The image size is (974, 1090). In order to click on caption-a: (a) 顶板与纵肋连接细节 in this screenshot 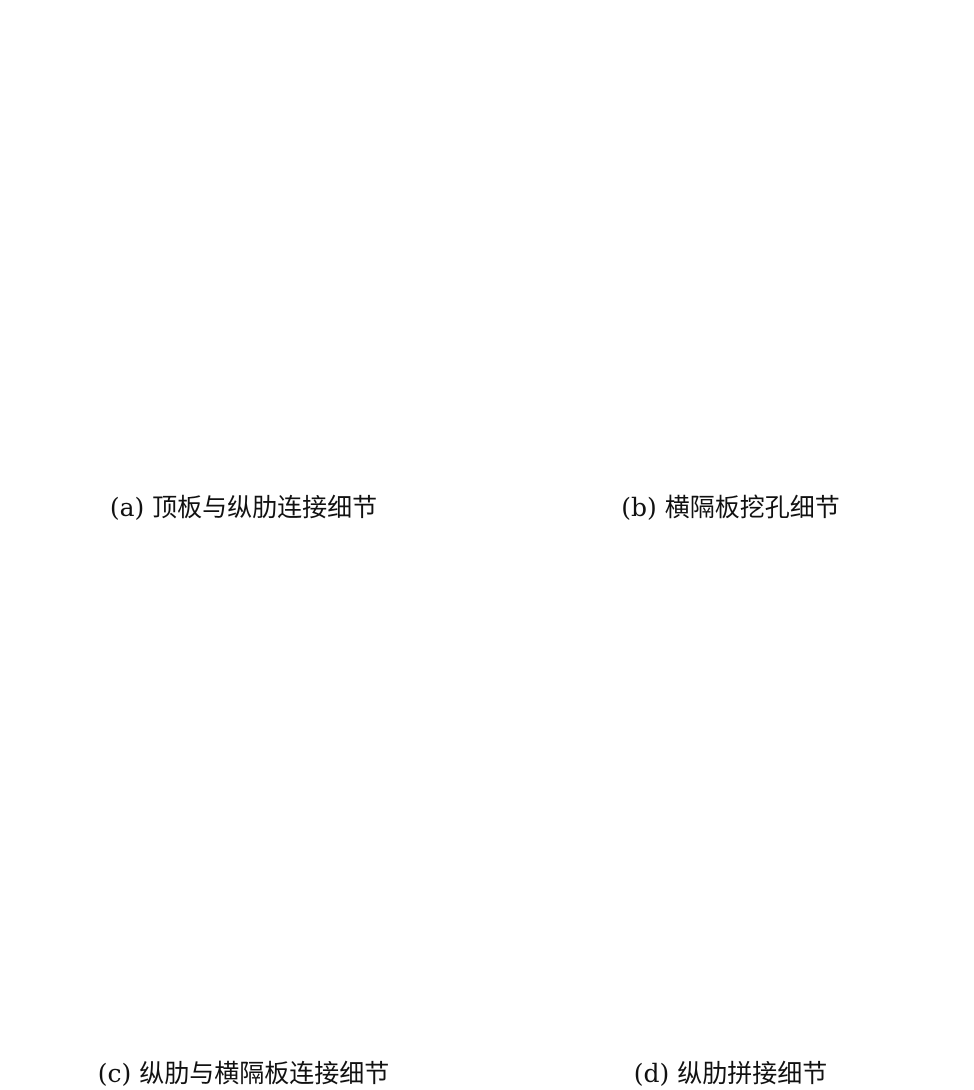, I will do `click(243, 507)`.